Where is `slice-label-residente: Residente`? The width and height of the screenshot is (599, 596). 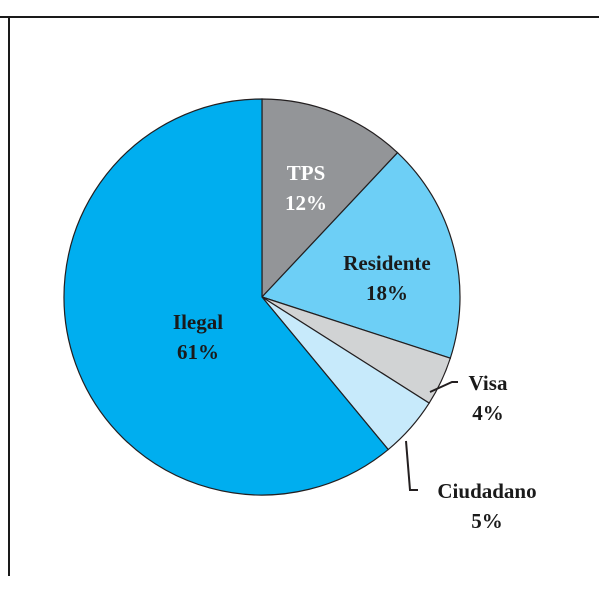
slice-label-residente: Residente is located at coordinates (387, 263).